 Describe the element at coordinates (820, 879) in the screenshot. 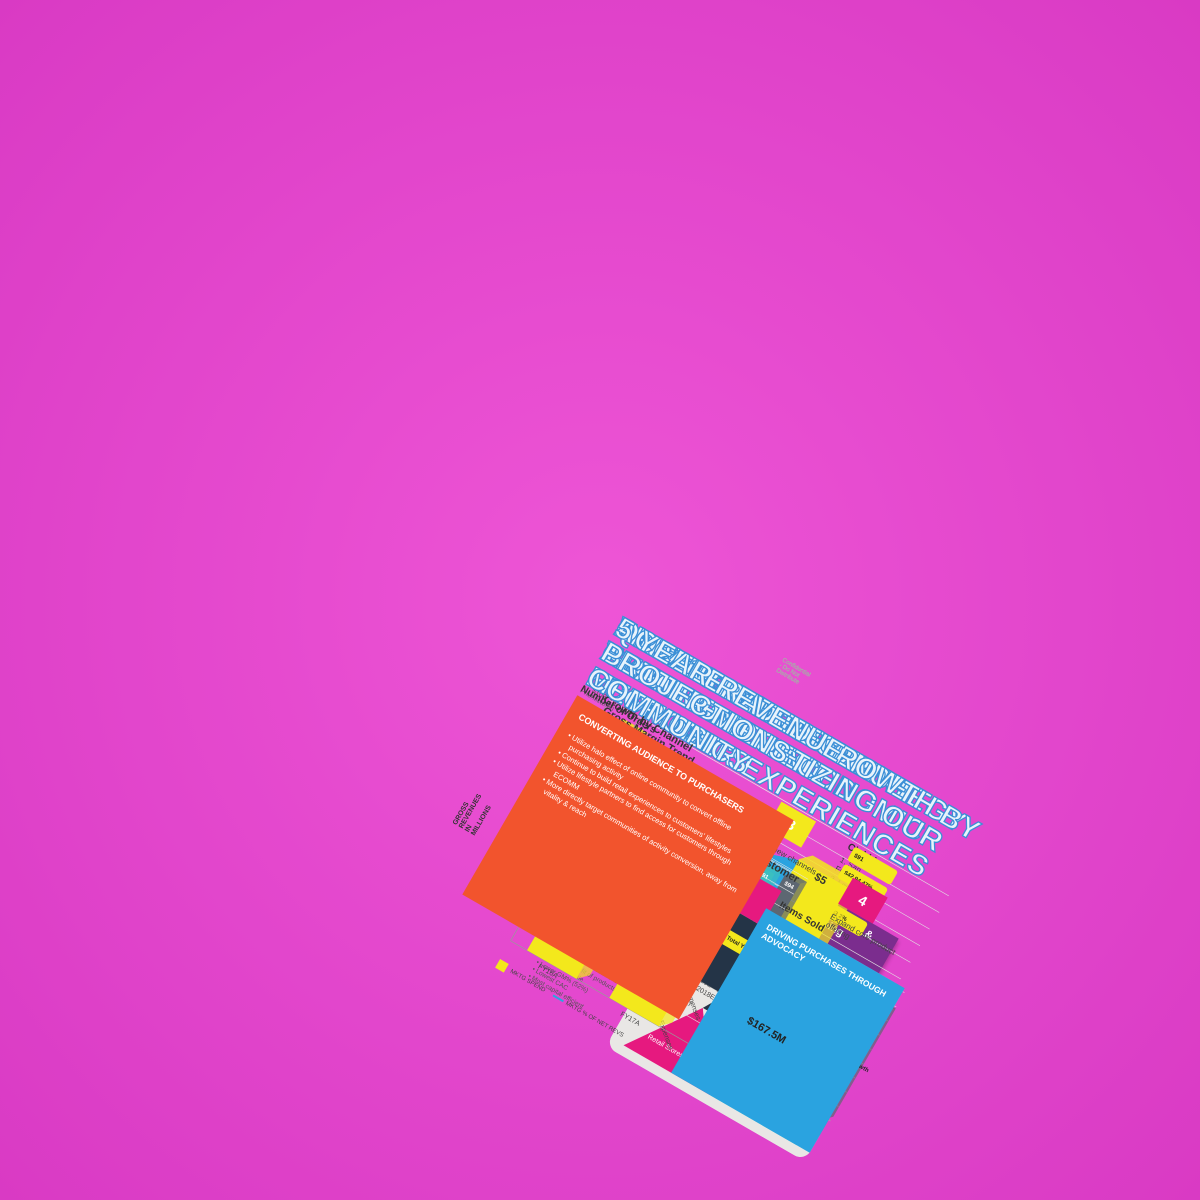

I see `data-label: $5` at that location.